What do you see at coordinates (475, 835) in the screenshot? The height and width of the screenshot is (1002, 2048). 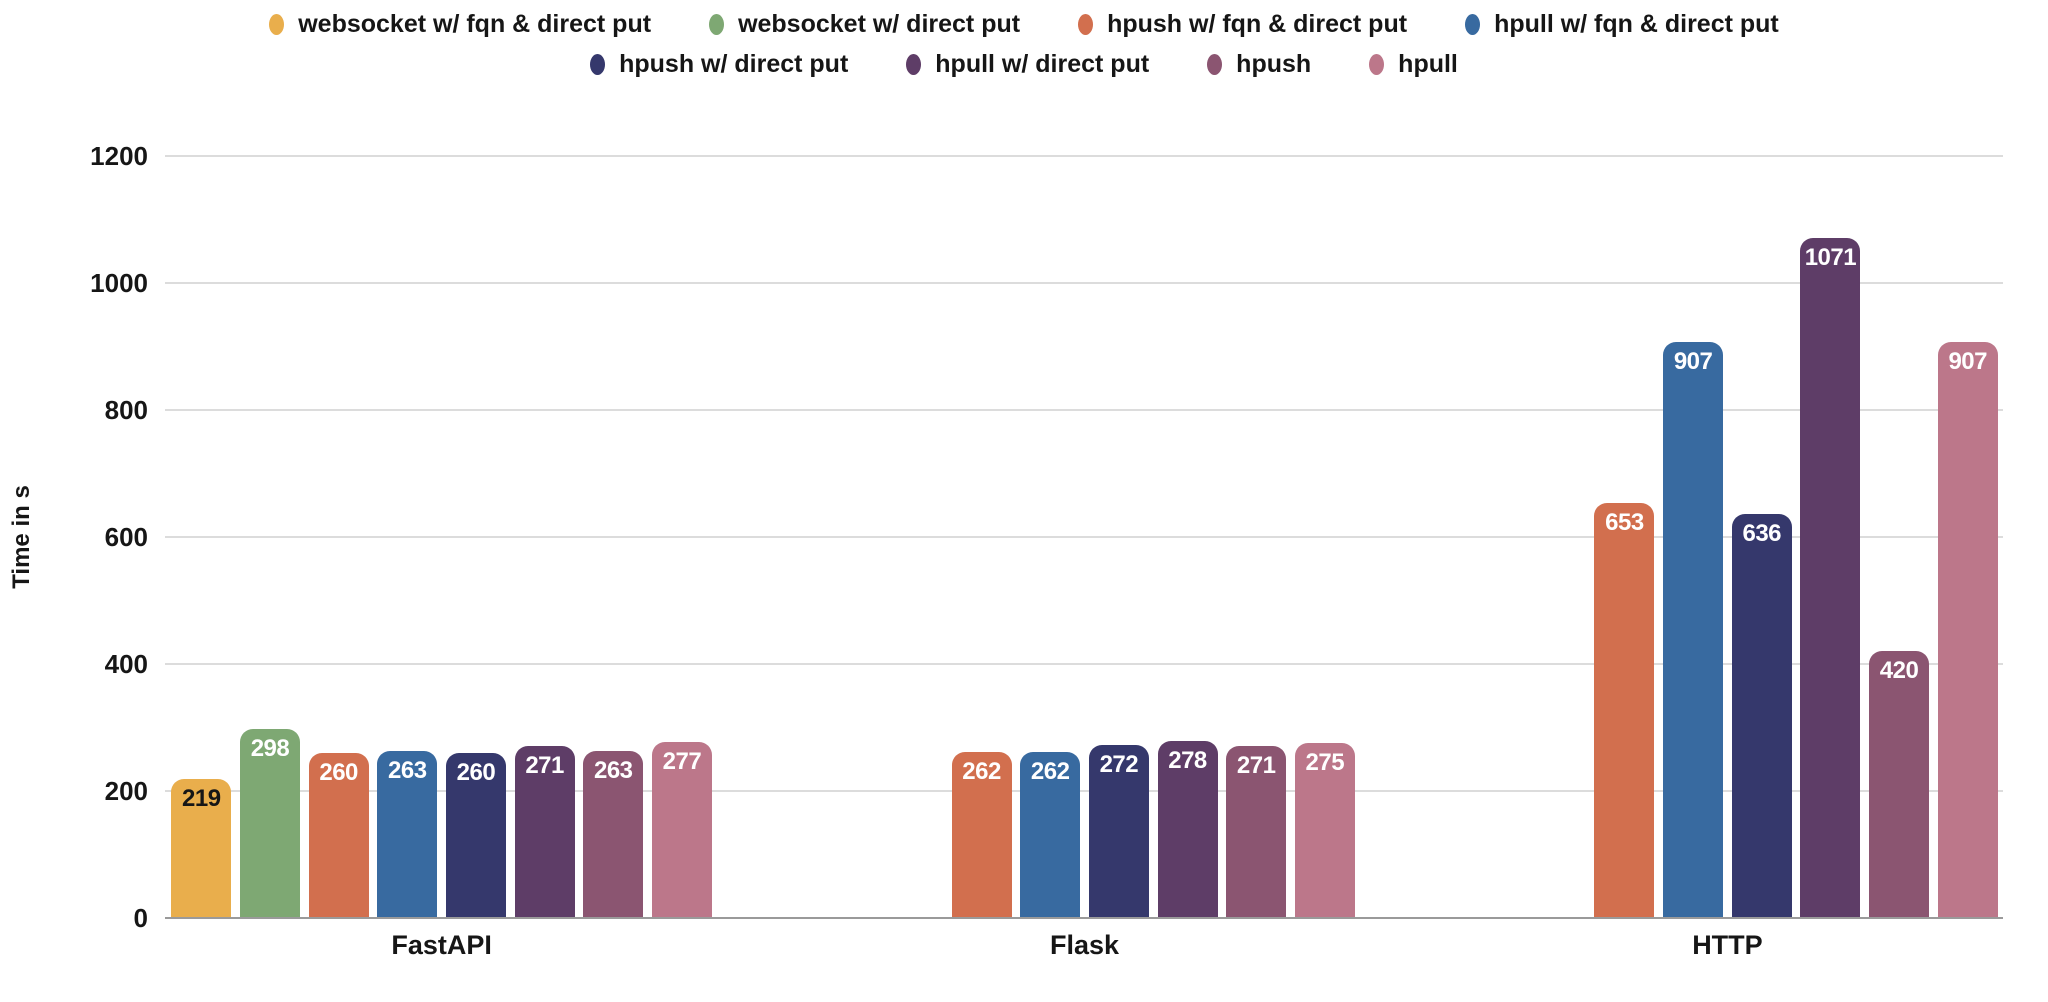 I see `bar-fastapi-hpush-w-direct-put: 260` at bounding box center [475, 835].